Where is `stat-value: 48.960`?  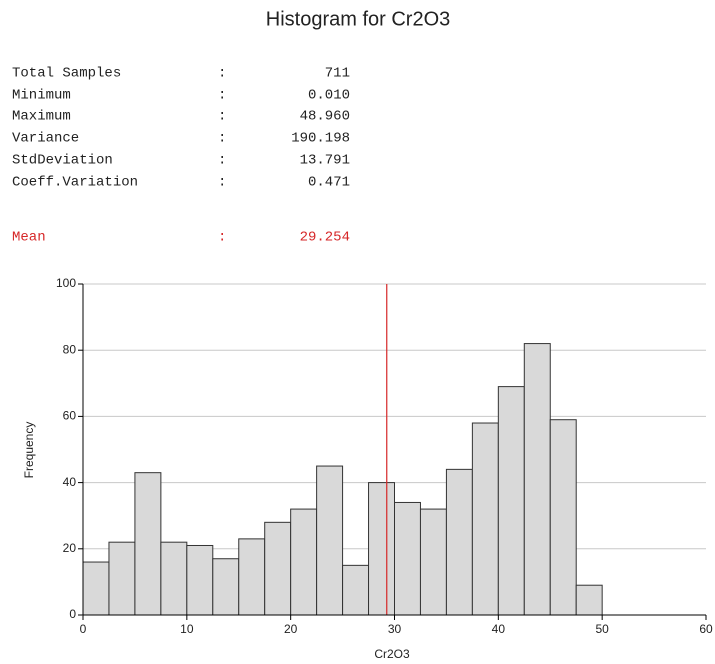
stat-value: 48.960 is located at coordinates (325, 117).